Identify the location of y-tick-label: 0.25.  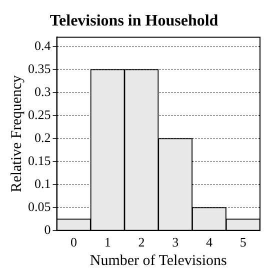
(39, 114).